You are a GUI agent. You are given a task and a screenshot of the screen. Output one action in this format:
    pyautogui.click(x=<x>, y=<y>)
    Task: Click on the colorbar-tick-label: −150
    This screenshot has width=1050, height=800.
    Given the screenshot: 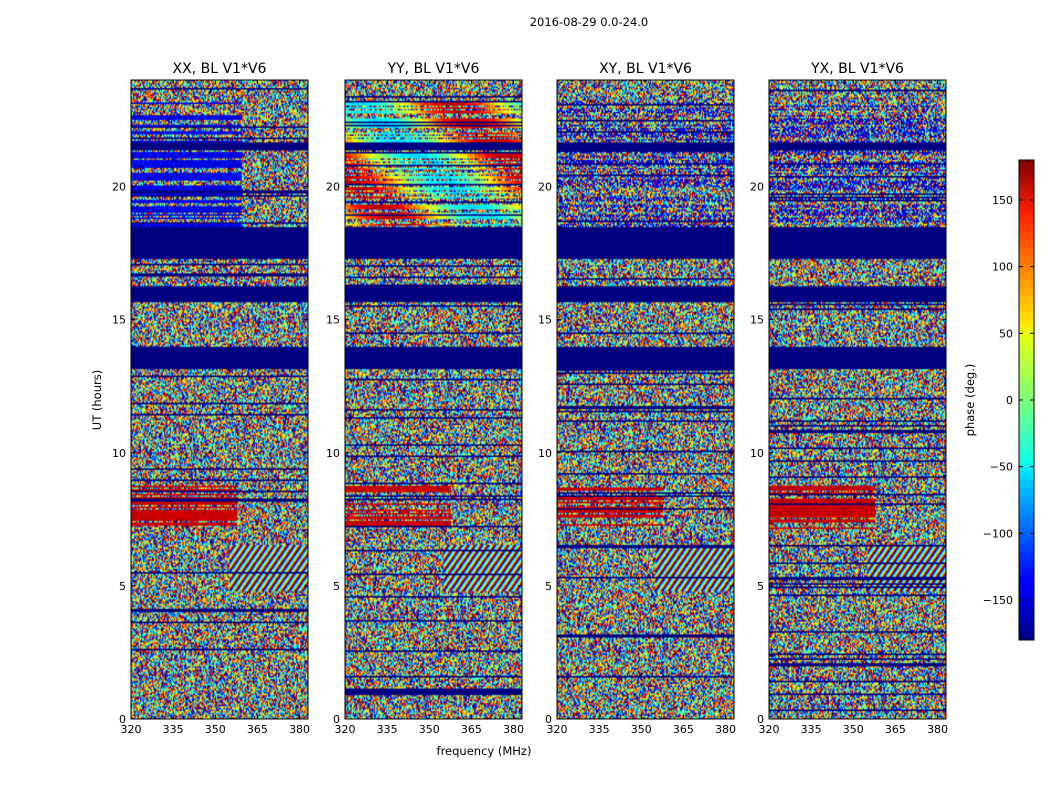 What is the action you would take?
    pyautogui.click(x=998, y=600)
    